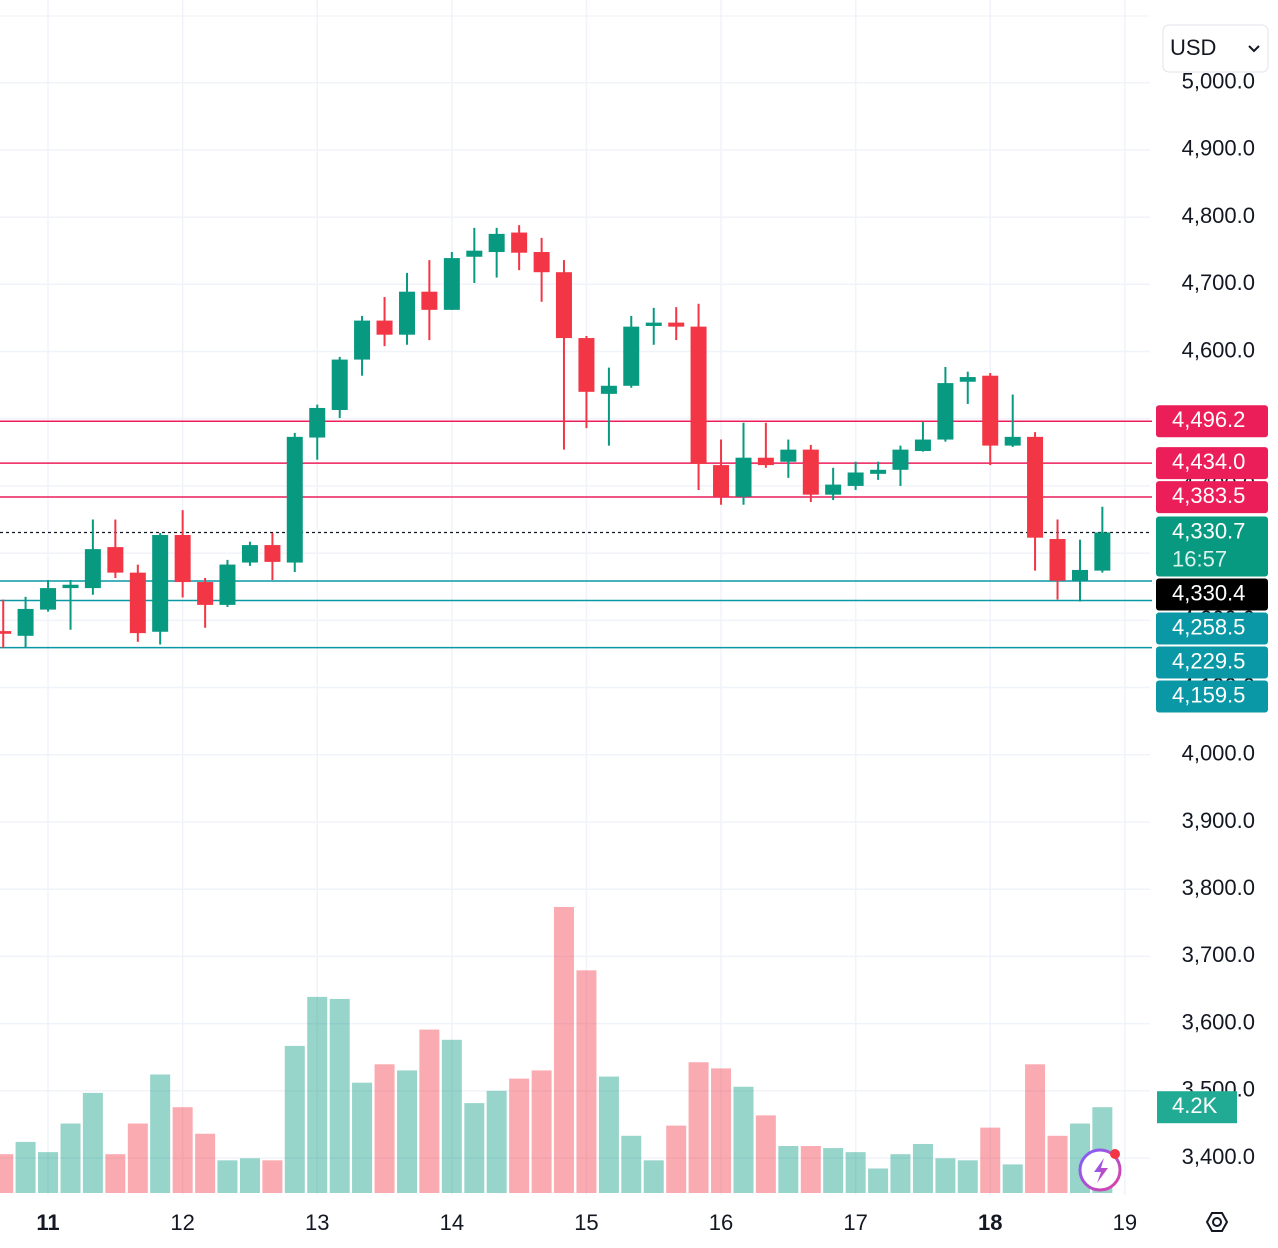 The width and height of the screenshot is (1278, 1248). What do you see at coordinates (1115, 1154) in the screenshot?
I see `assistant-dot` at bounding box center [1115, 1154].